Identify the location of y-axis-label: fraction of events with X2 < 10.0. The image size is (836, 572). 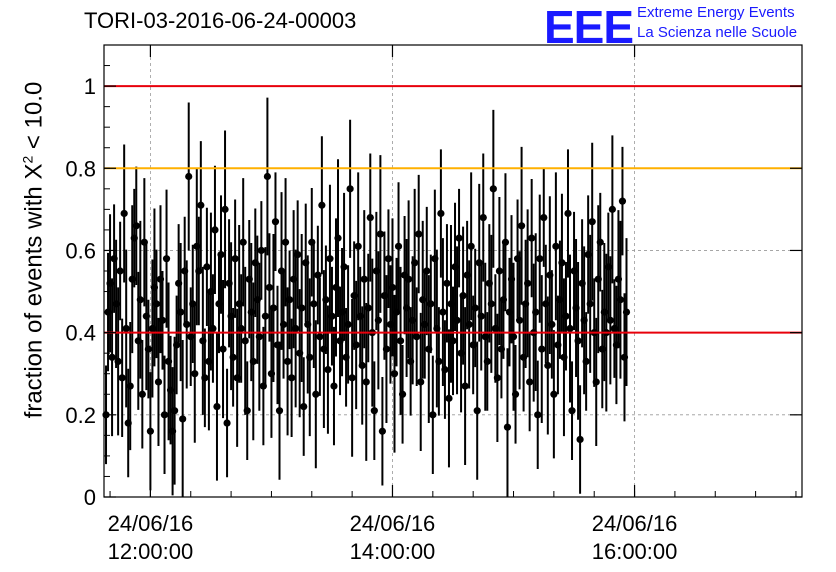
(33, 250).